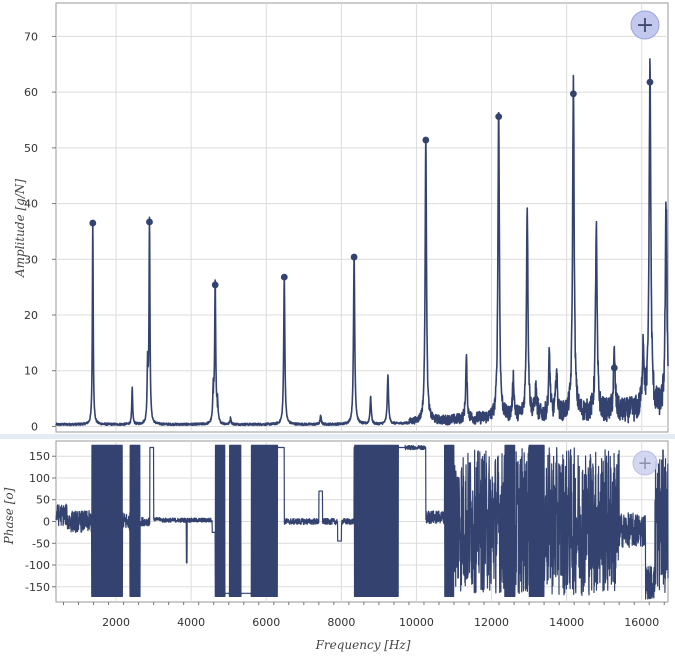  I want to click on amplitude-y-tick-label: 0, so click(34, 426).